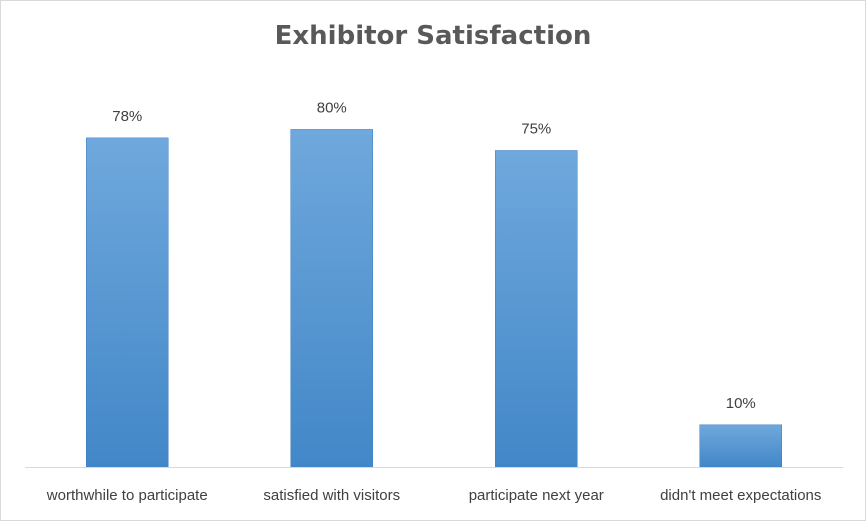  Describe the element at coordinates (331, 495) in the screenshot. I see `category-label-2: satisfied with visitors` at that location.